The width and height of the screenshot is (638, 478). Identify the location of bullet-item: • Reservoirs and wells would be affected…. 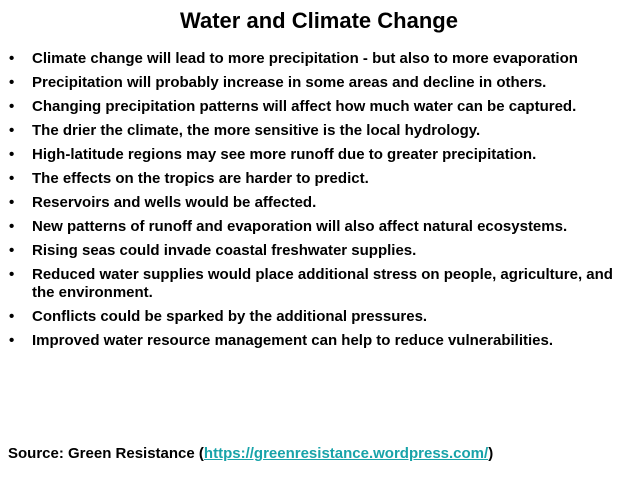
(320, 203).